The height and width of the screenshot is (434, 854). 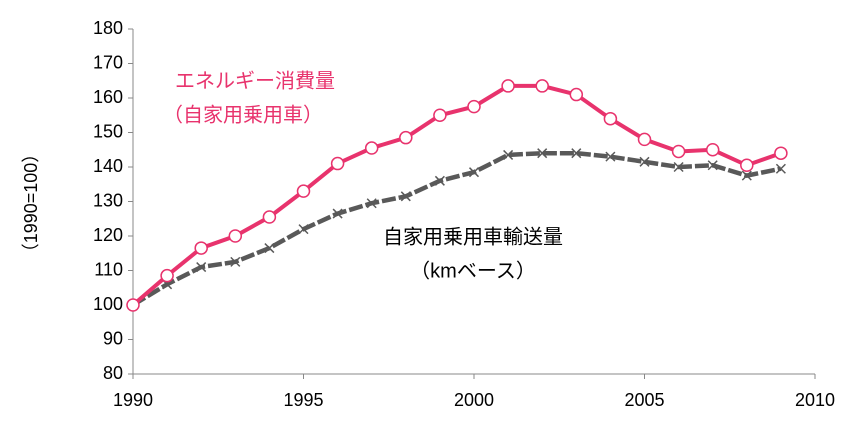 What do you see at coordinates (108, 62) in the screenshot?
I see `y-tick-label: 170` at bounding box center [108, 62].